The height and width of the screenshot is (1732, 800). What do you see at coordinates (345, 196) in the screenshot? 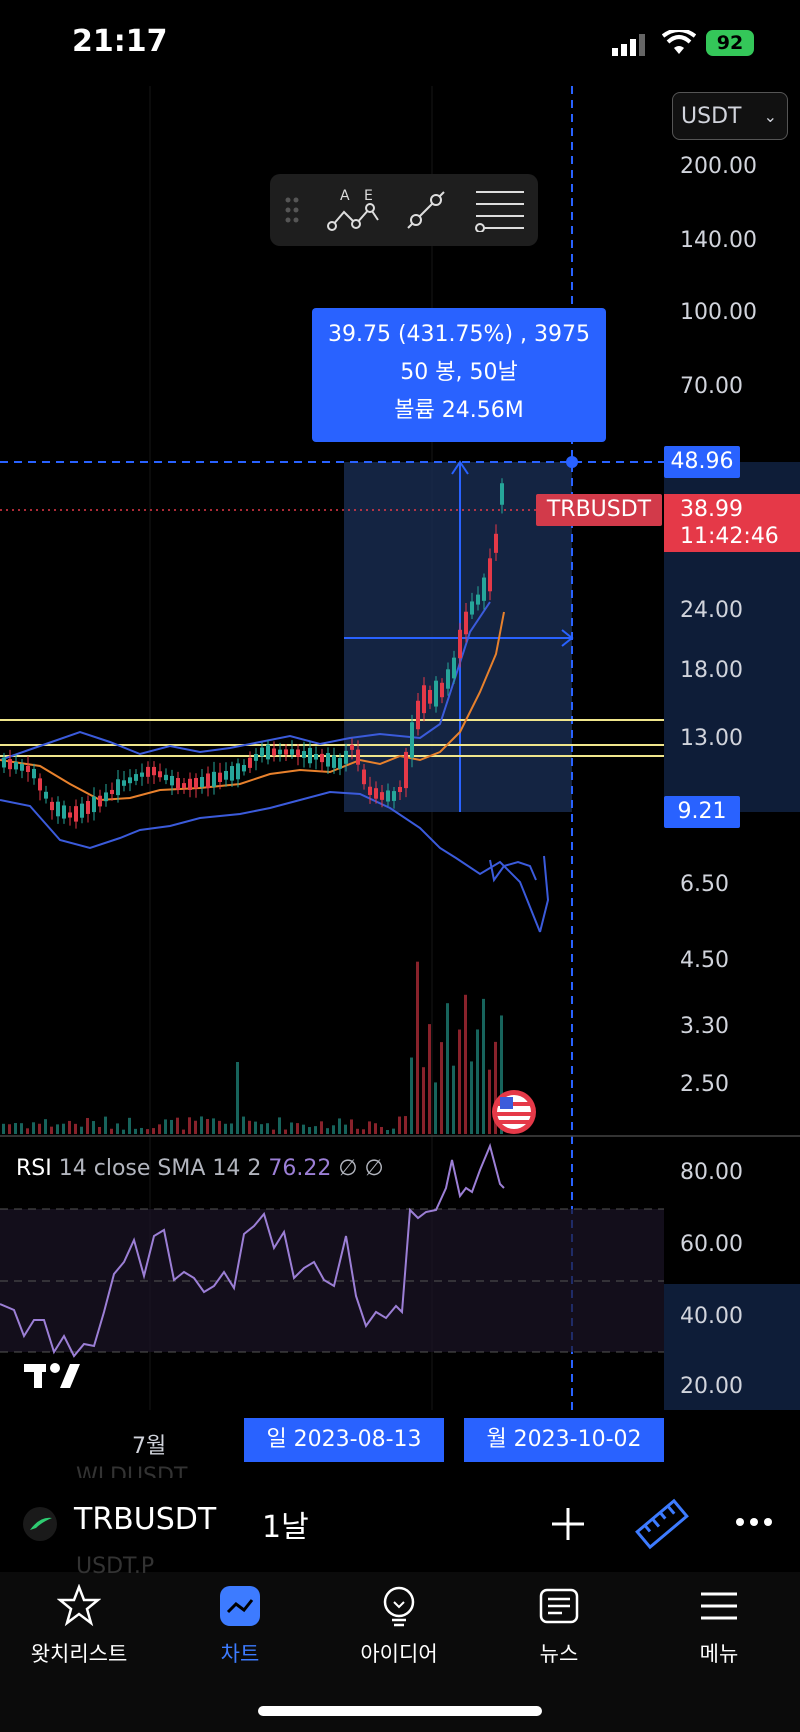
I see `svg-text: A` at bounding box center [345, 196].